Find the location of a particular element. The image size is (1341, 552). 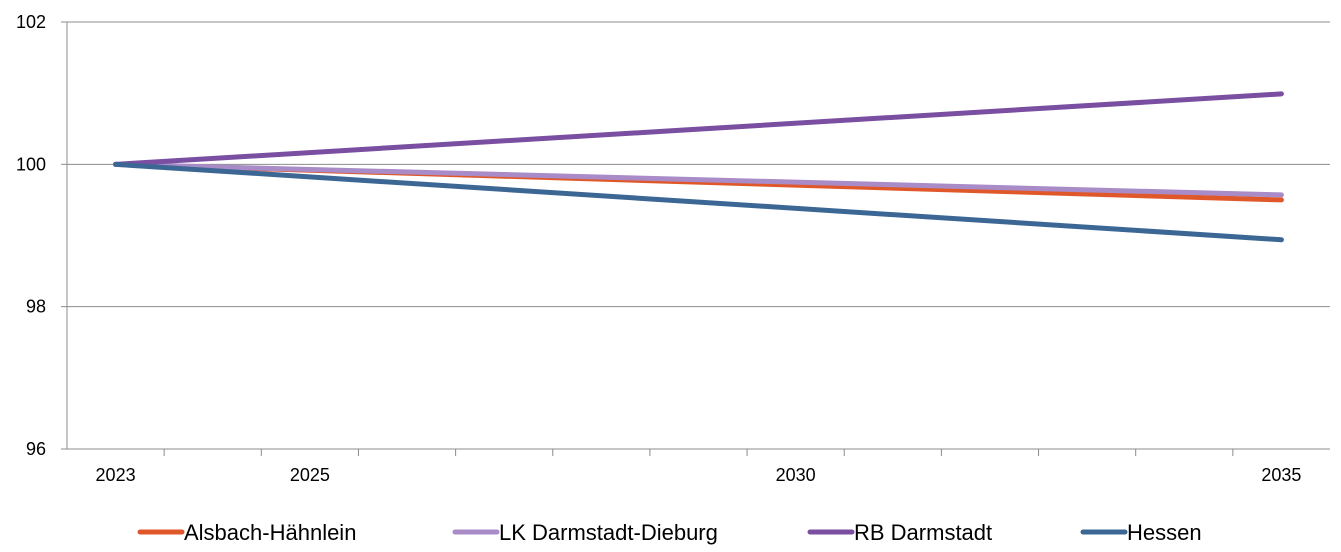

x-tick-label: 2023 is located at coordinates (116, 475).